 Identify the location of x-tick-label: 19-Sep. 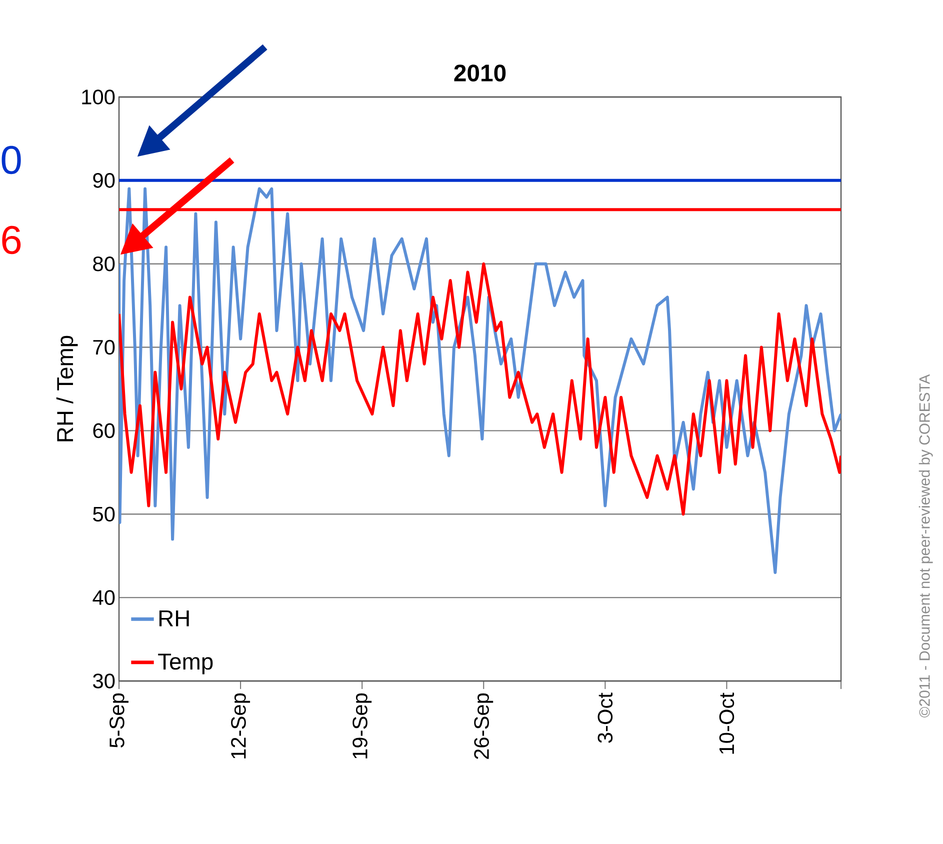
(362, 725).